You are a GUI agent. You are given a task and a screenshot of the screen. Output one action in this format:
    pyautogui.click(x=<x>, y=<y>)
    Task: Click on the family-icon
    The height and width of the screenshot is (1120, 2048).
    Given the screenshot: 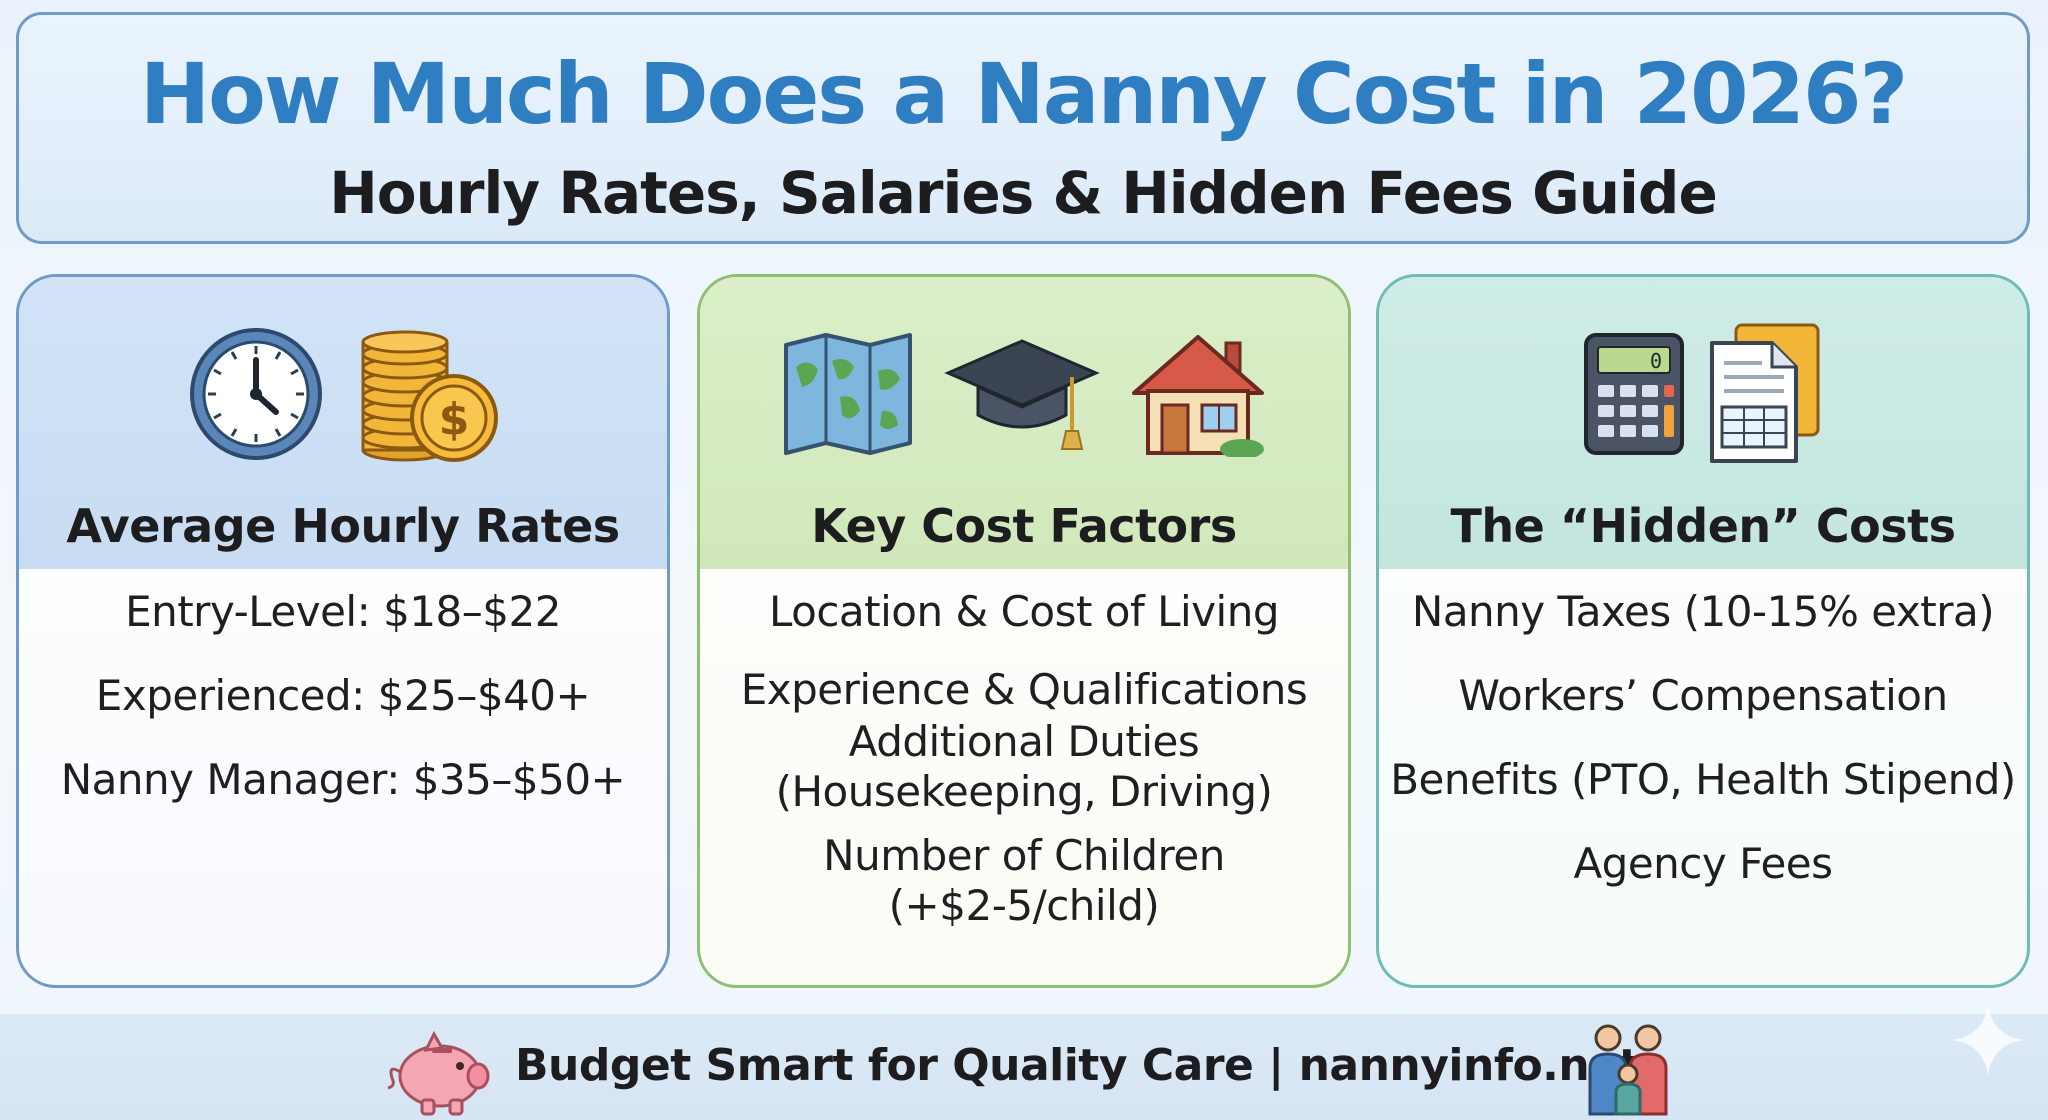 What is the action you would take?
    pyautogui.click(x=1628, y=1070)
    